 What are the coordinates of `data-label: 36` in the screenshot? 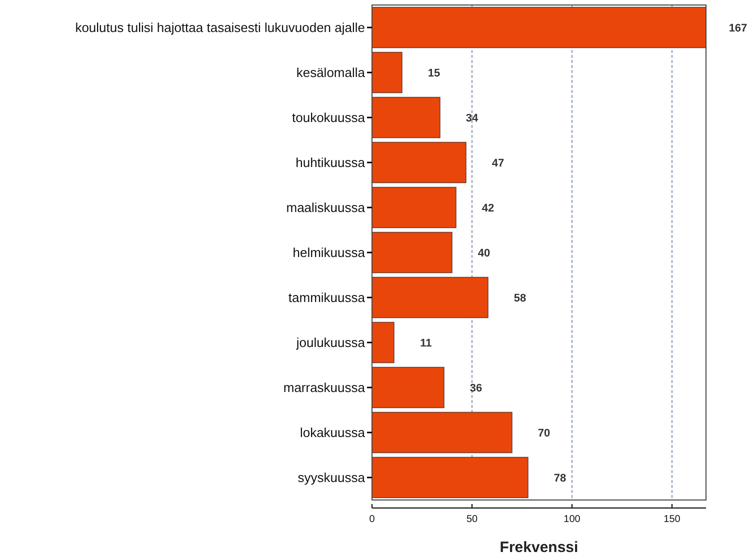 It's located at (476, 388).